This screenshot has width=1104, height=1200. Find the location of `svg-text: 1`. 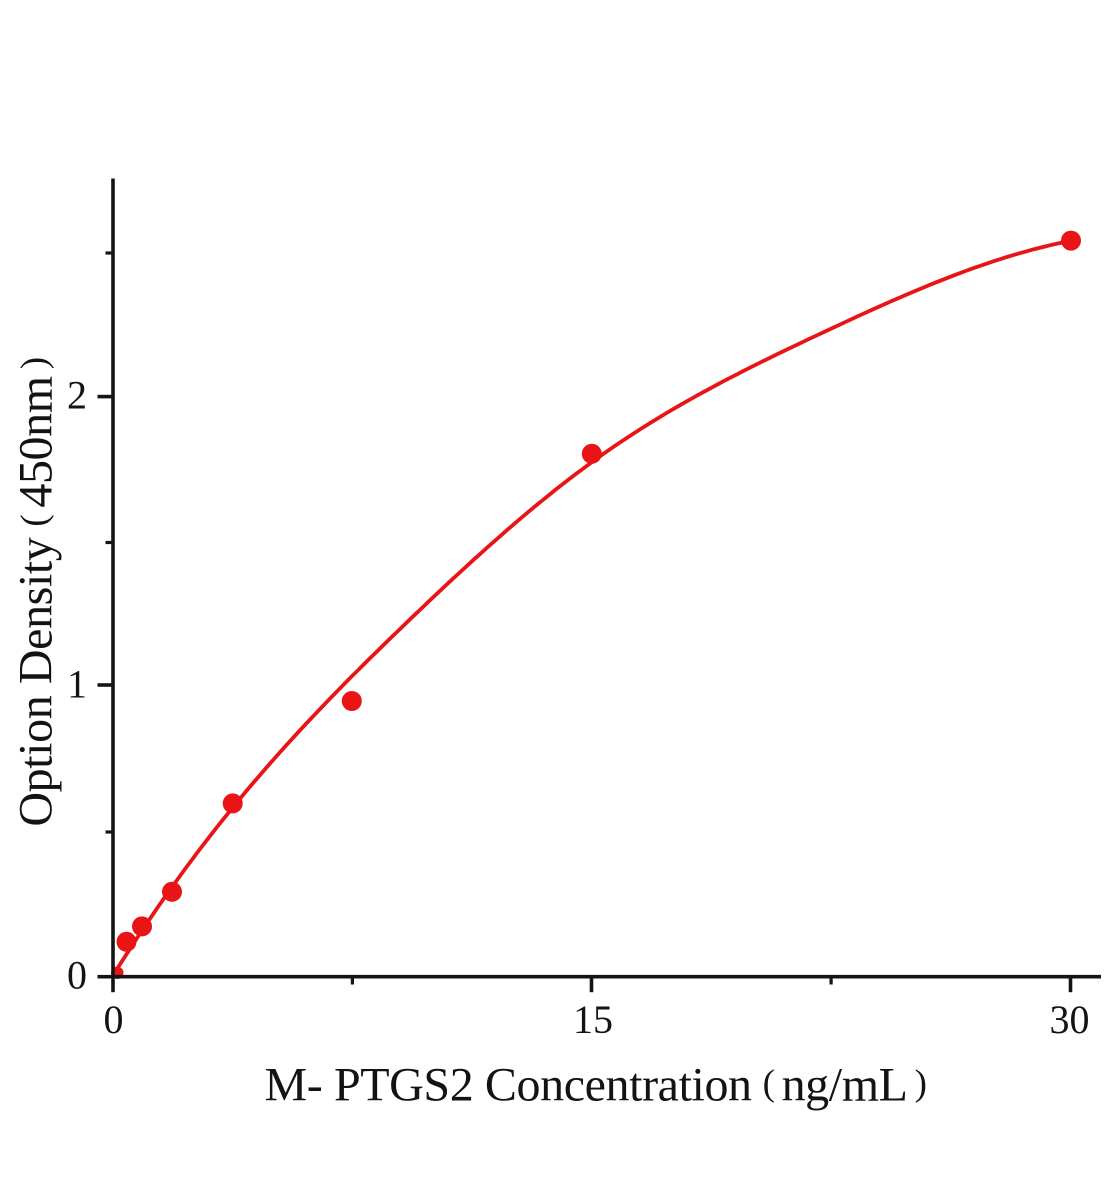

svg-text: 1 is located at coordinates (77, 684).